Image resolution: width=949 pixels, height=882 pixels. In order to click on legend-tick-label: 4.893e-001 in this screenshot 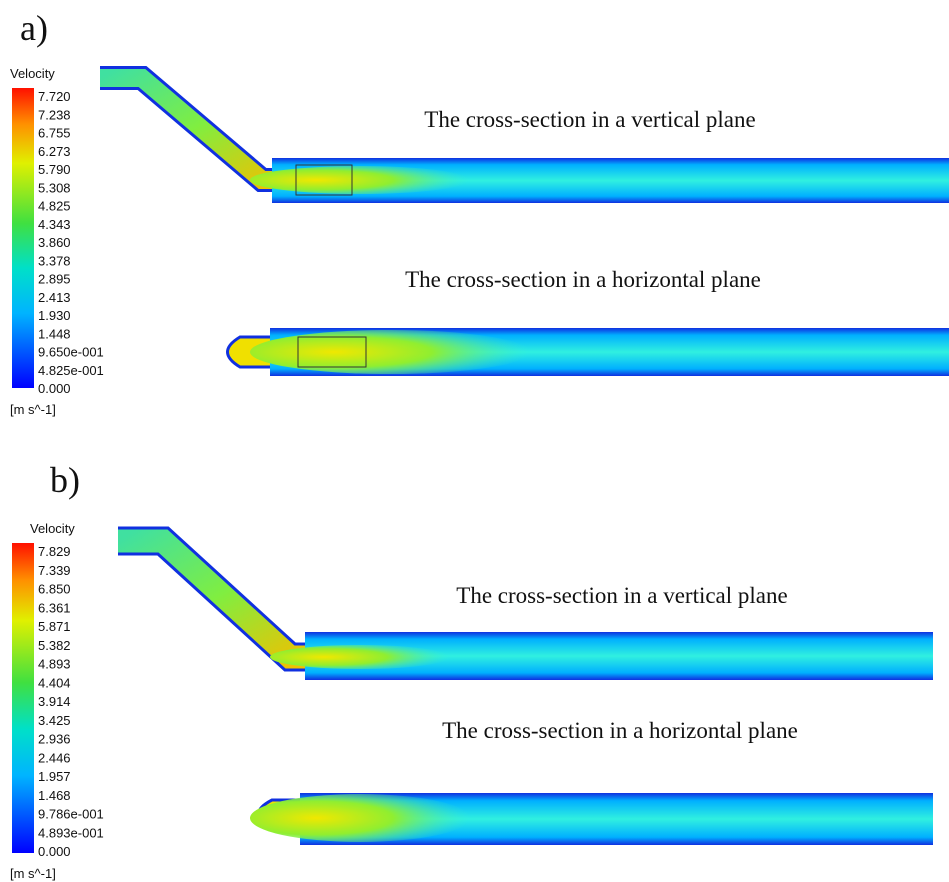, I will do `click(71, 832)`.